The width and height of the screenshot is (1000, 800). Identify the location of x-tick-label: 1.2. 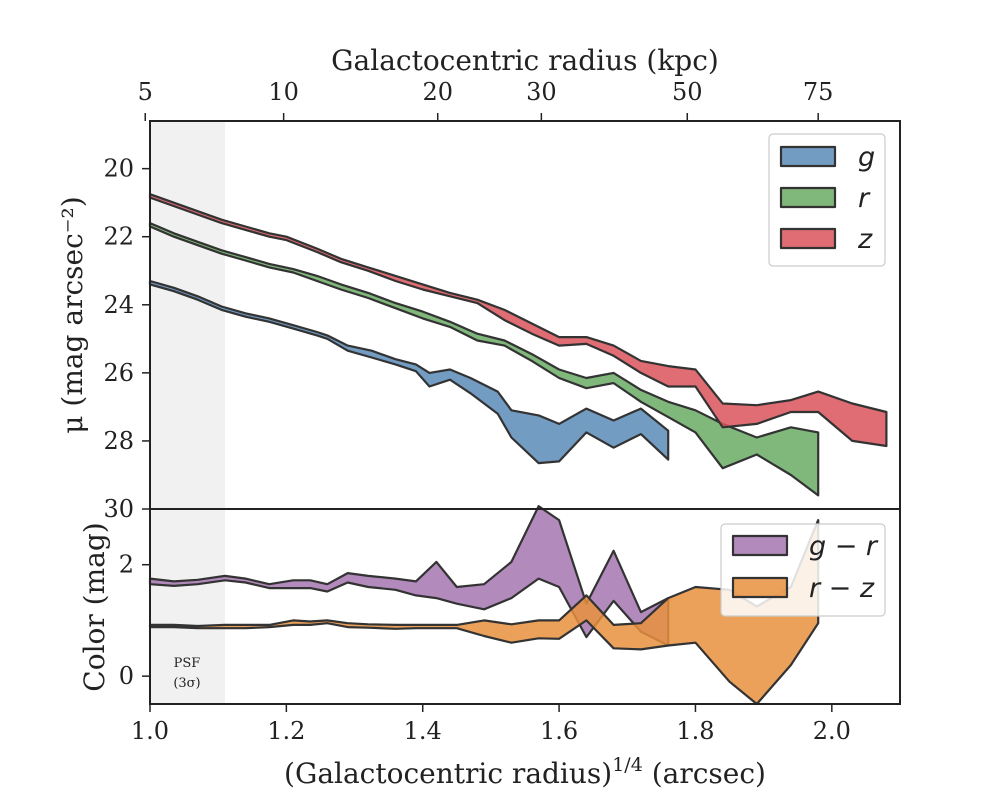
(286, 731).